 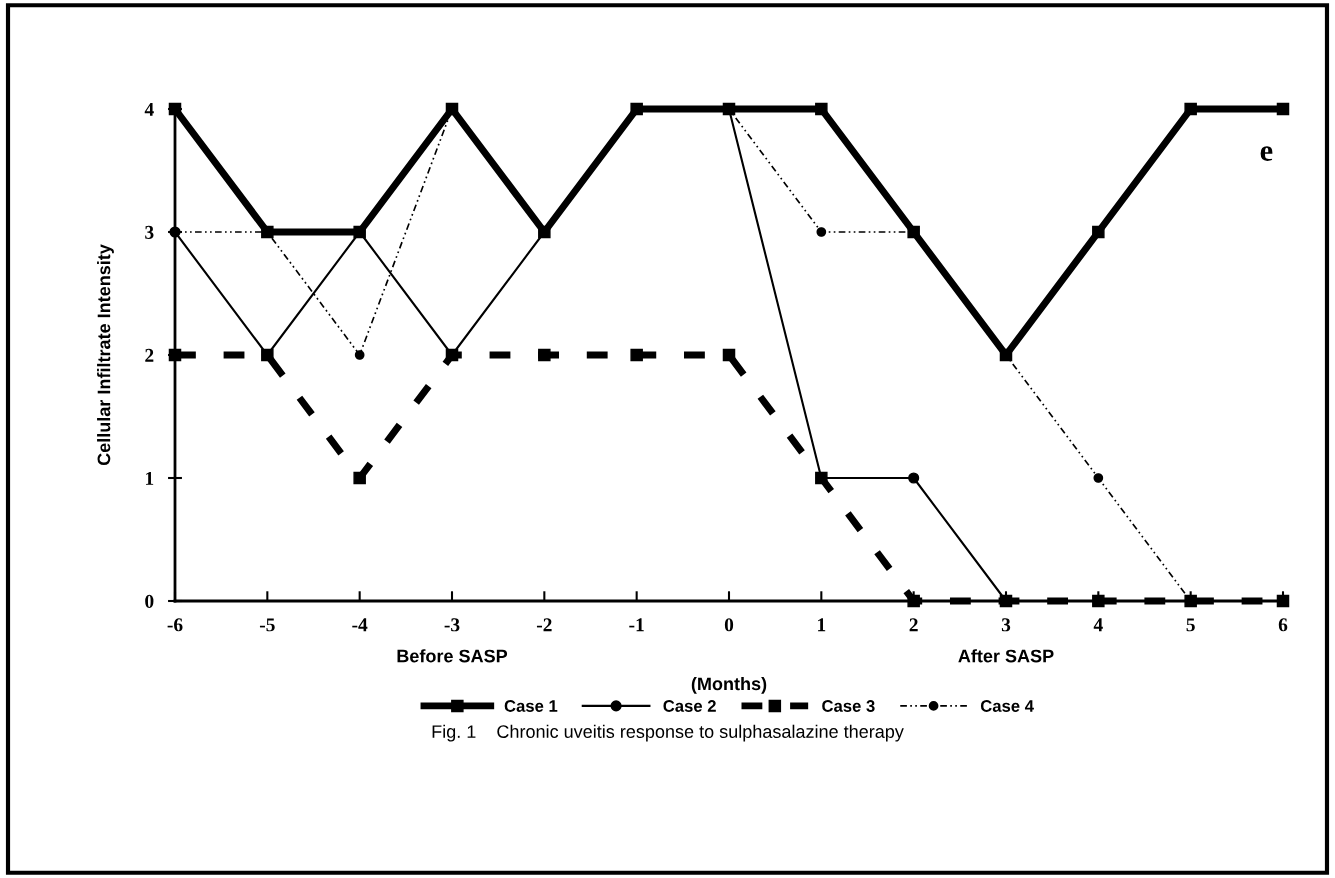 I want to click on x-tick-label: -4, so click(x=360, y=625).